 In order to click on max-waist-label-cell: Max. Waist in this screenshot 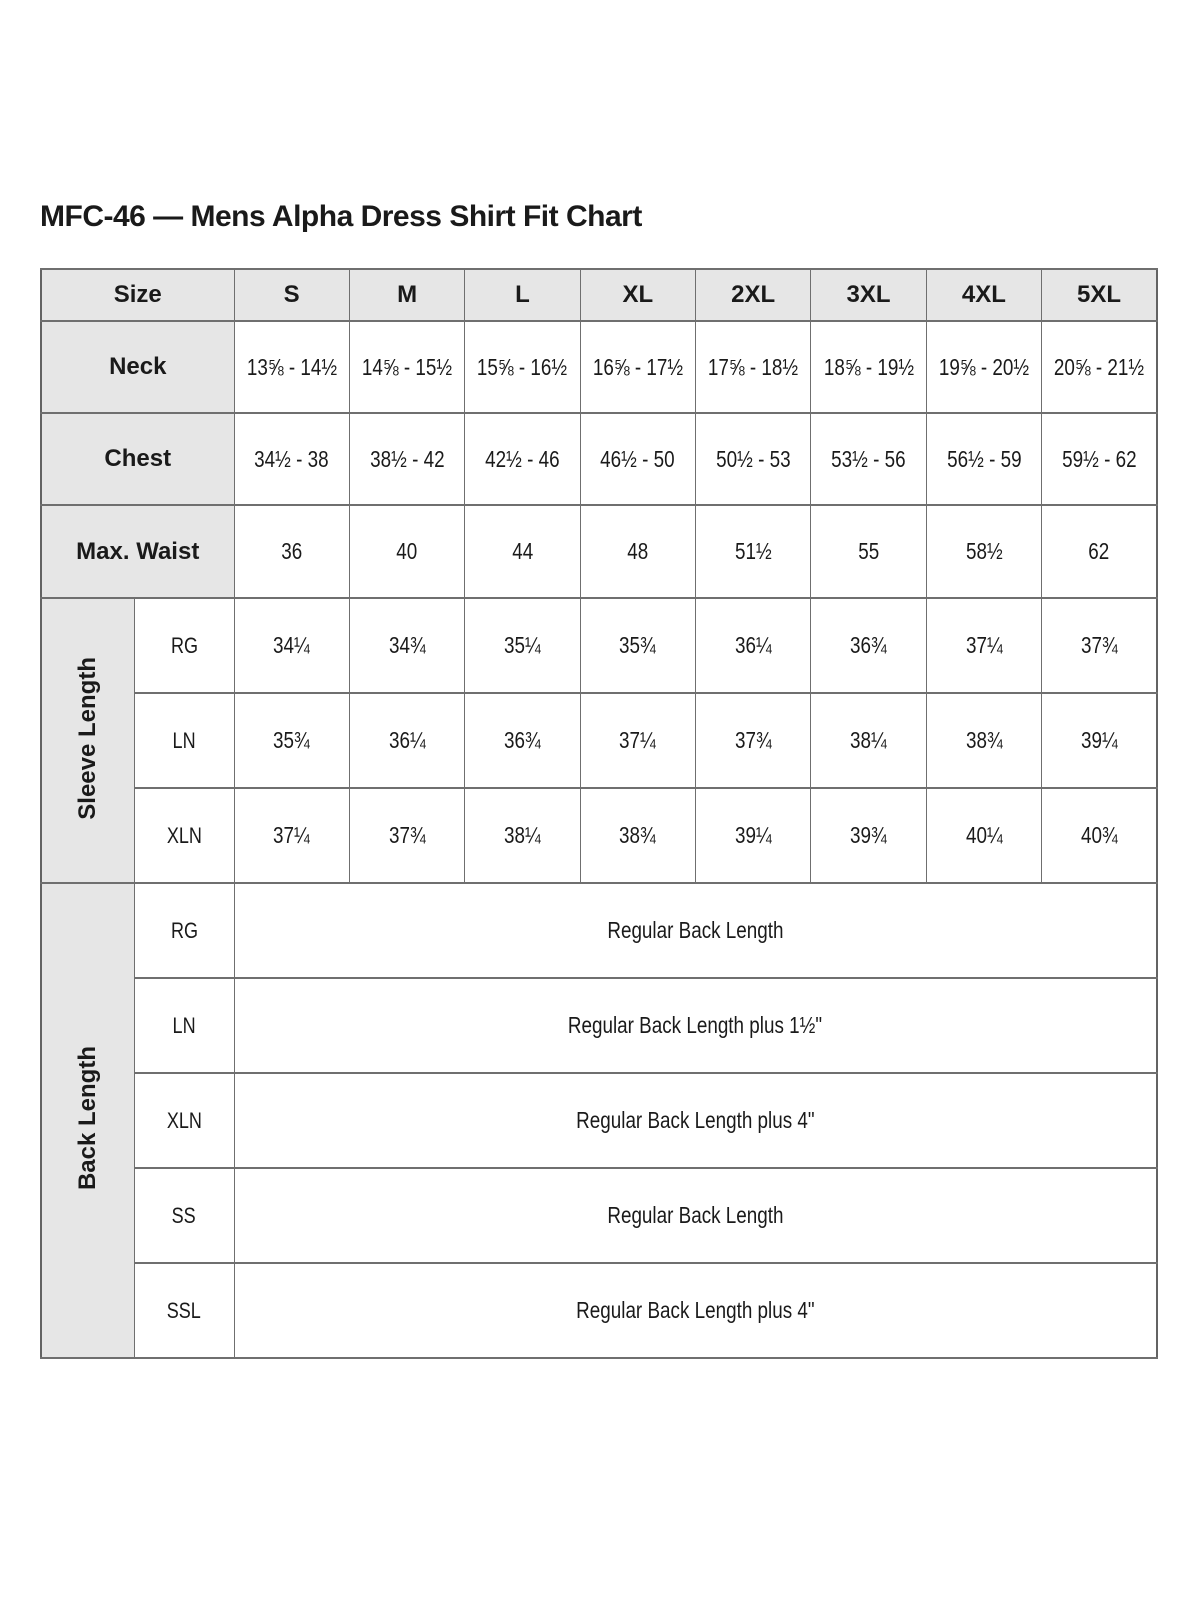, I will do `click(137, 551)`.